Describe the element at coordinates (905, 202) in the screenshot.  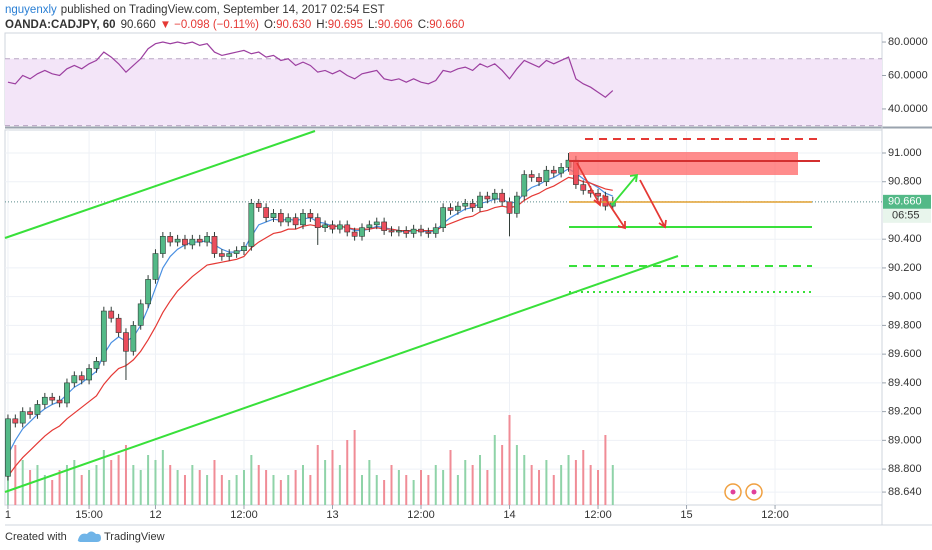
I see `price-label: 90.660` at that location.